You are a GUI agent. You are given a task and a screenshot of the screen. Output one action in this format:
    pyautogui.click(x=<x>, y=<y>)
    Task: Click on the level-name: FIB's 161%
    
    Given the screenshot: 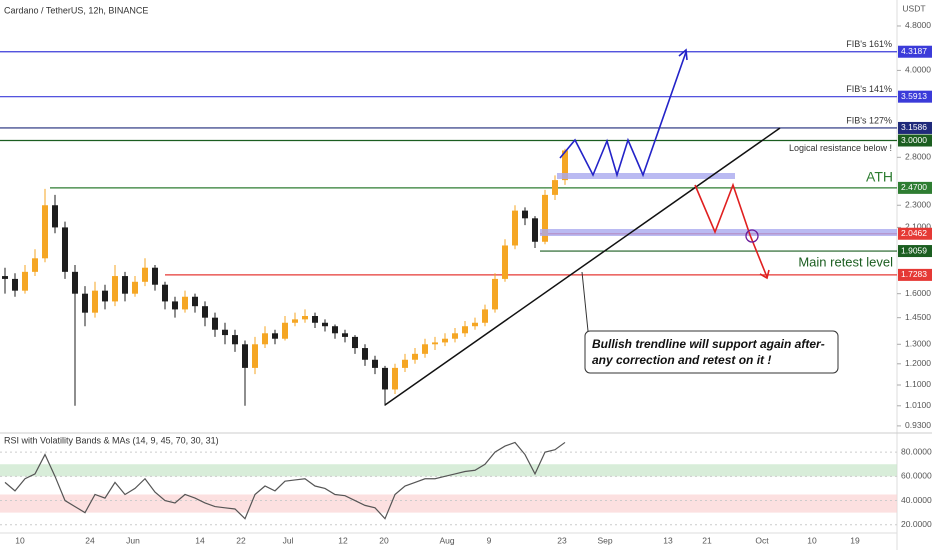 What is the action you would take?
    pyautogui.click(x=869, y=44)
    